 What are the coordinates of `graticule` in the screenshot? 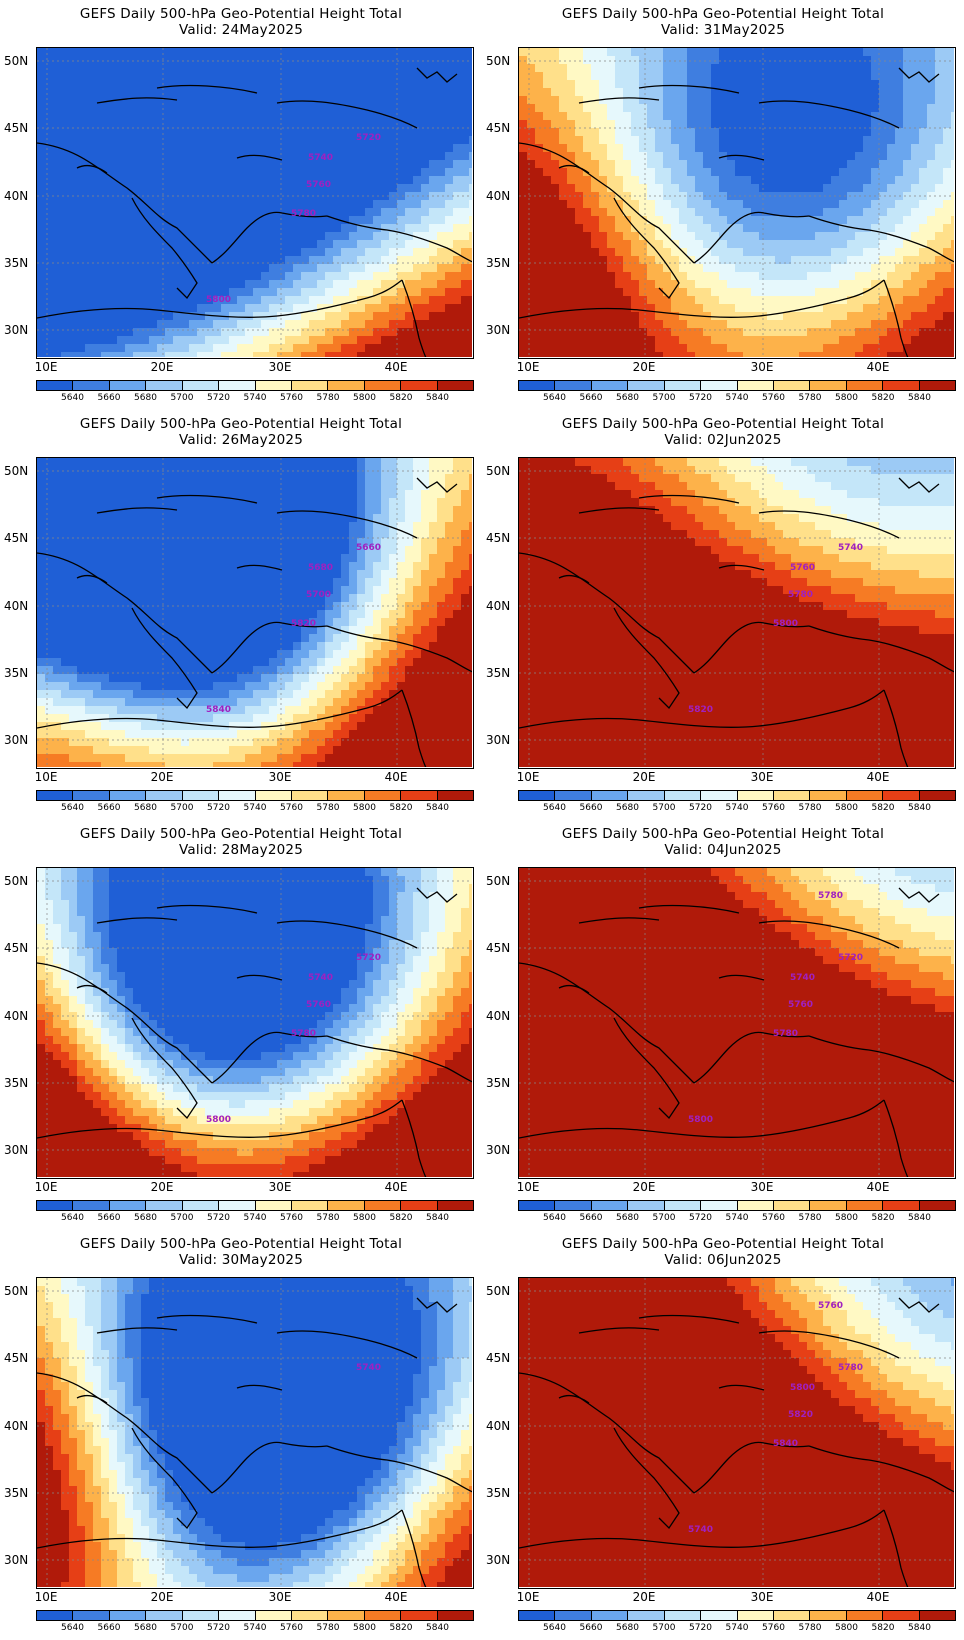 It's located at (736, 1022).